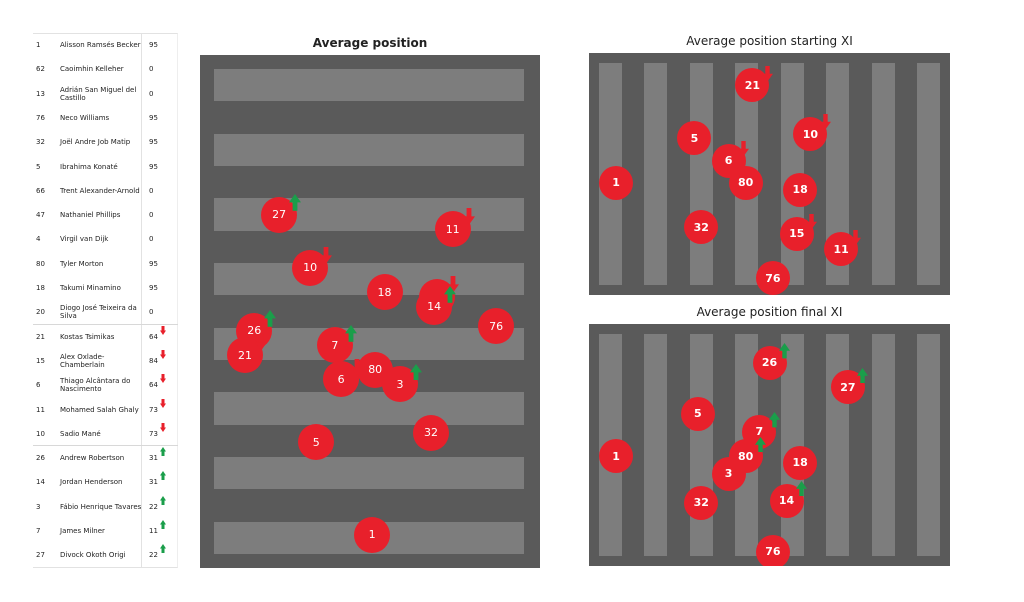 This screenshot has height=602, width=1024. What do you see at coordinates (752, 85) in the screenshot?
I see `player-marker: 21` at bounding box center [752, 85].